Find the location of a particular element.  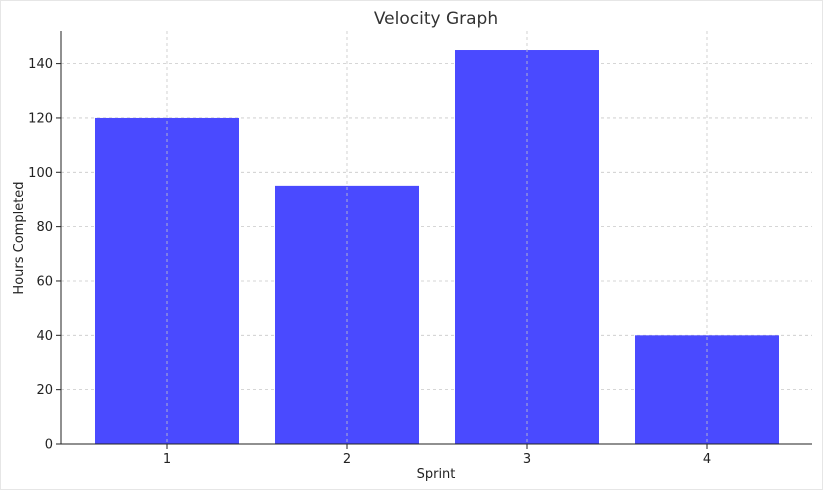

x-tick-label: 3 is located at coordinates (527, 459).